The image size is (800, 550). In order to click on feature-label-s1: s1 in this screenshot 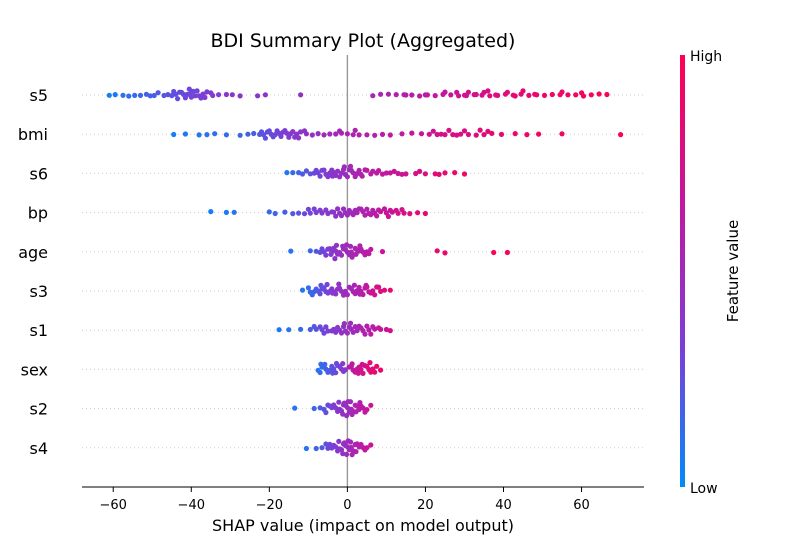, I will do `click(38, 330)`.